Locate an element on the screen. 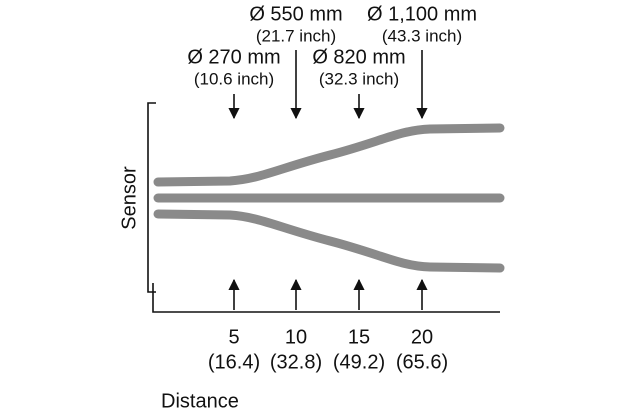  distance-value: 15 is located at coordinates (359, 337).